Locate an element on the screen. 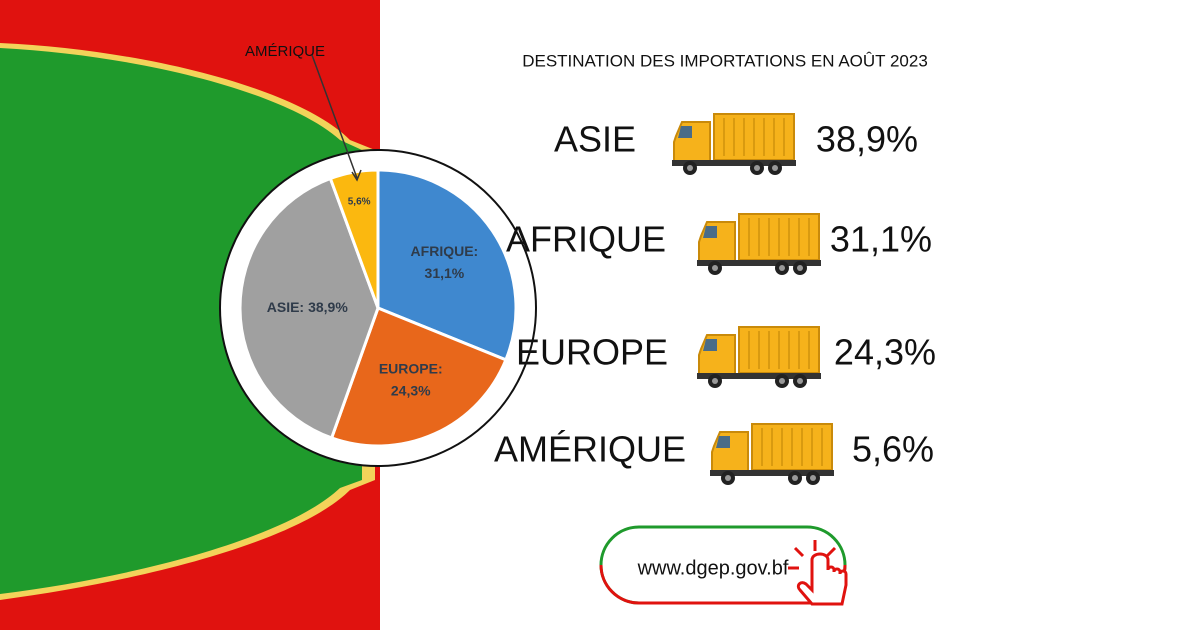 Image resolution: width=1200 pixels, height=630 pixels. slice-value-label: 38,9% is located at coordinates (328, 307).